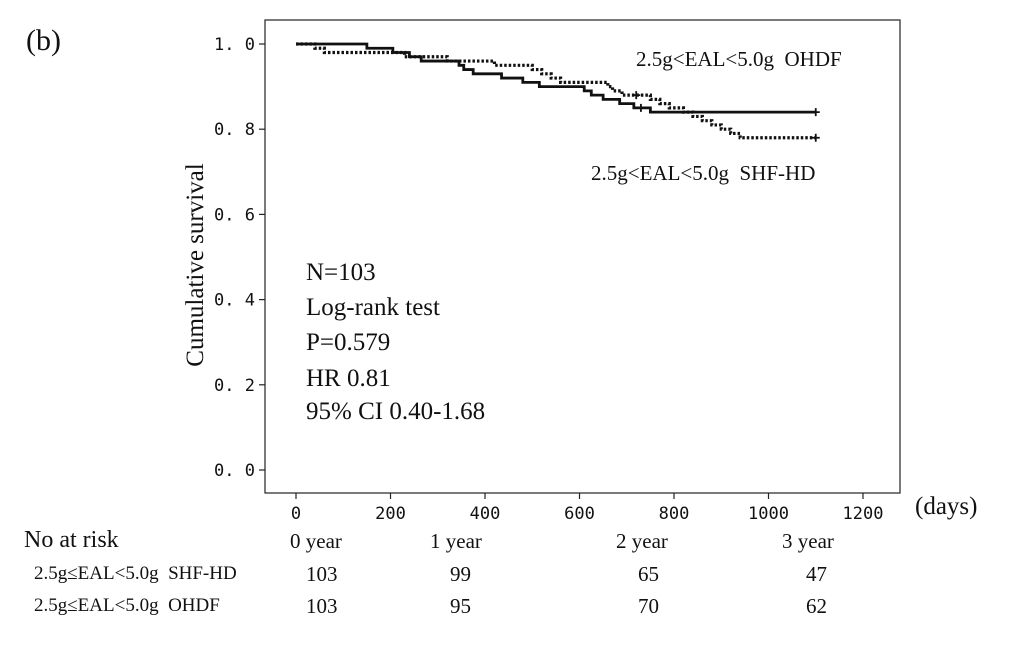 The width and height of the screenshot is (1024, 645). Describe the element at coordinates (808, 541) in the screenshot. I see `risk-timepoint: 3 year` at that location.